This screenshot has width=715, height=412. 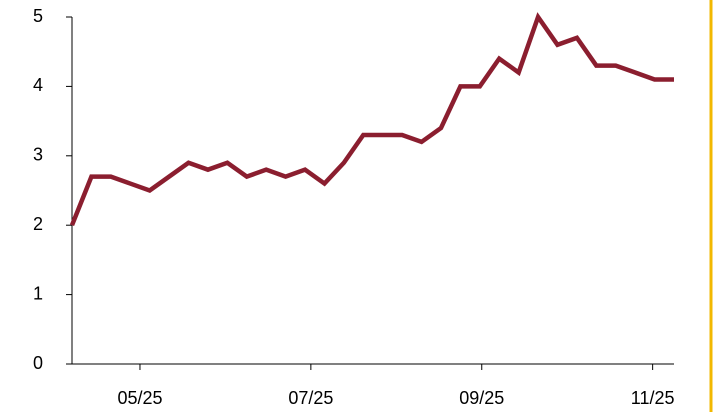 What do you see at coordinates (310, 398) in the screenshot?
I see `x-tick-label: 07/25` at bounding box center [310, 398].